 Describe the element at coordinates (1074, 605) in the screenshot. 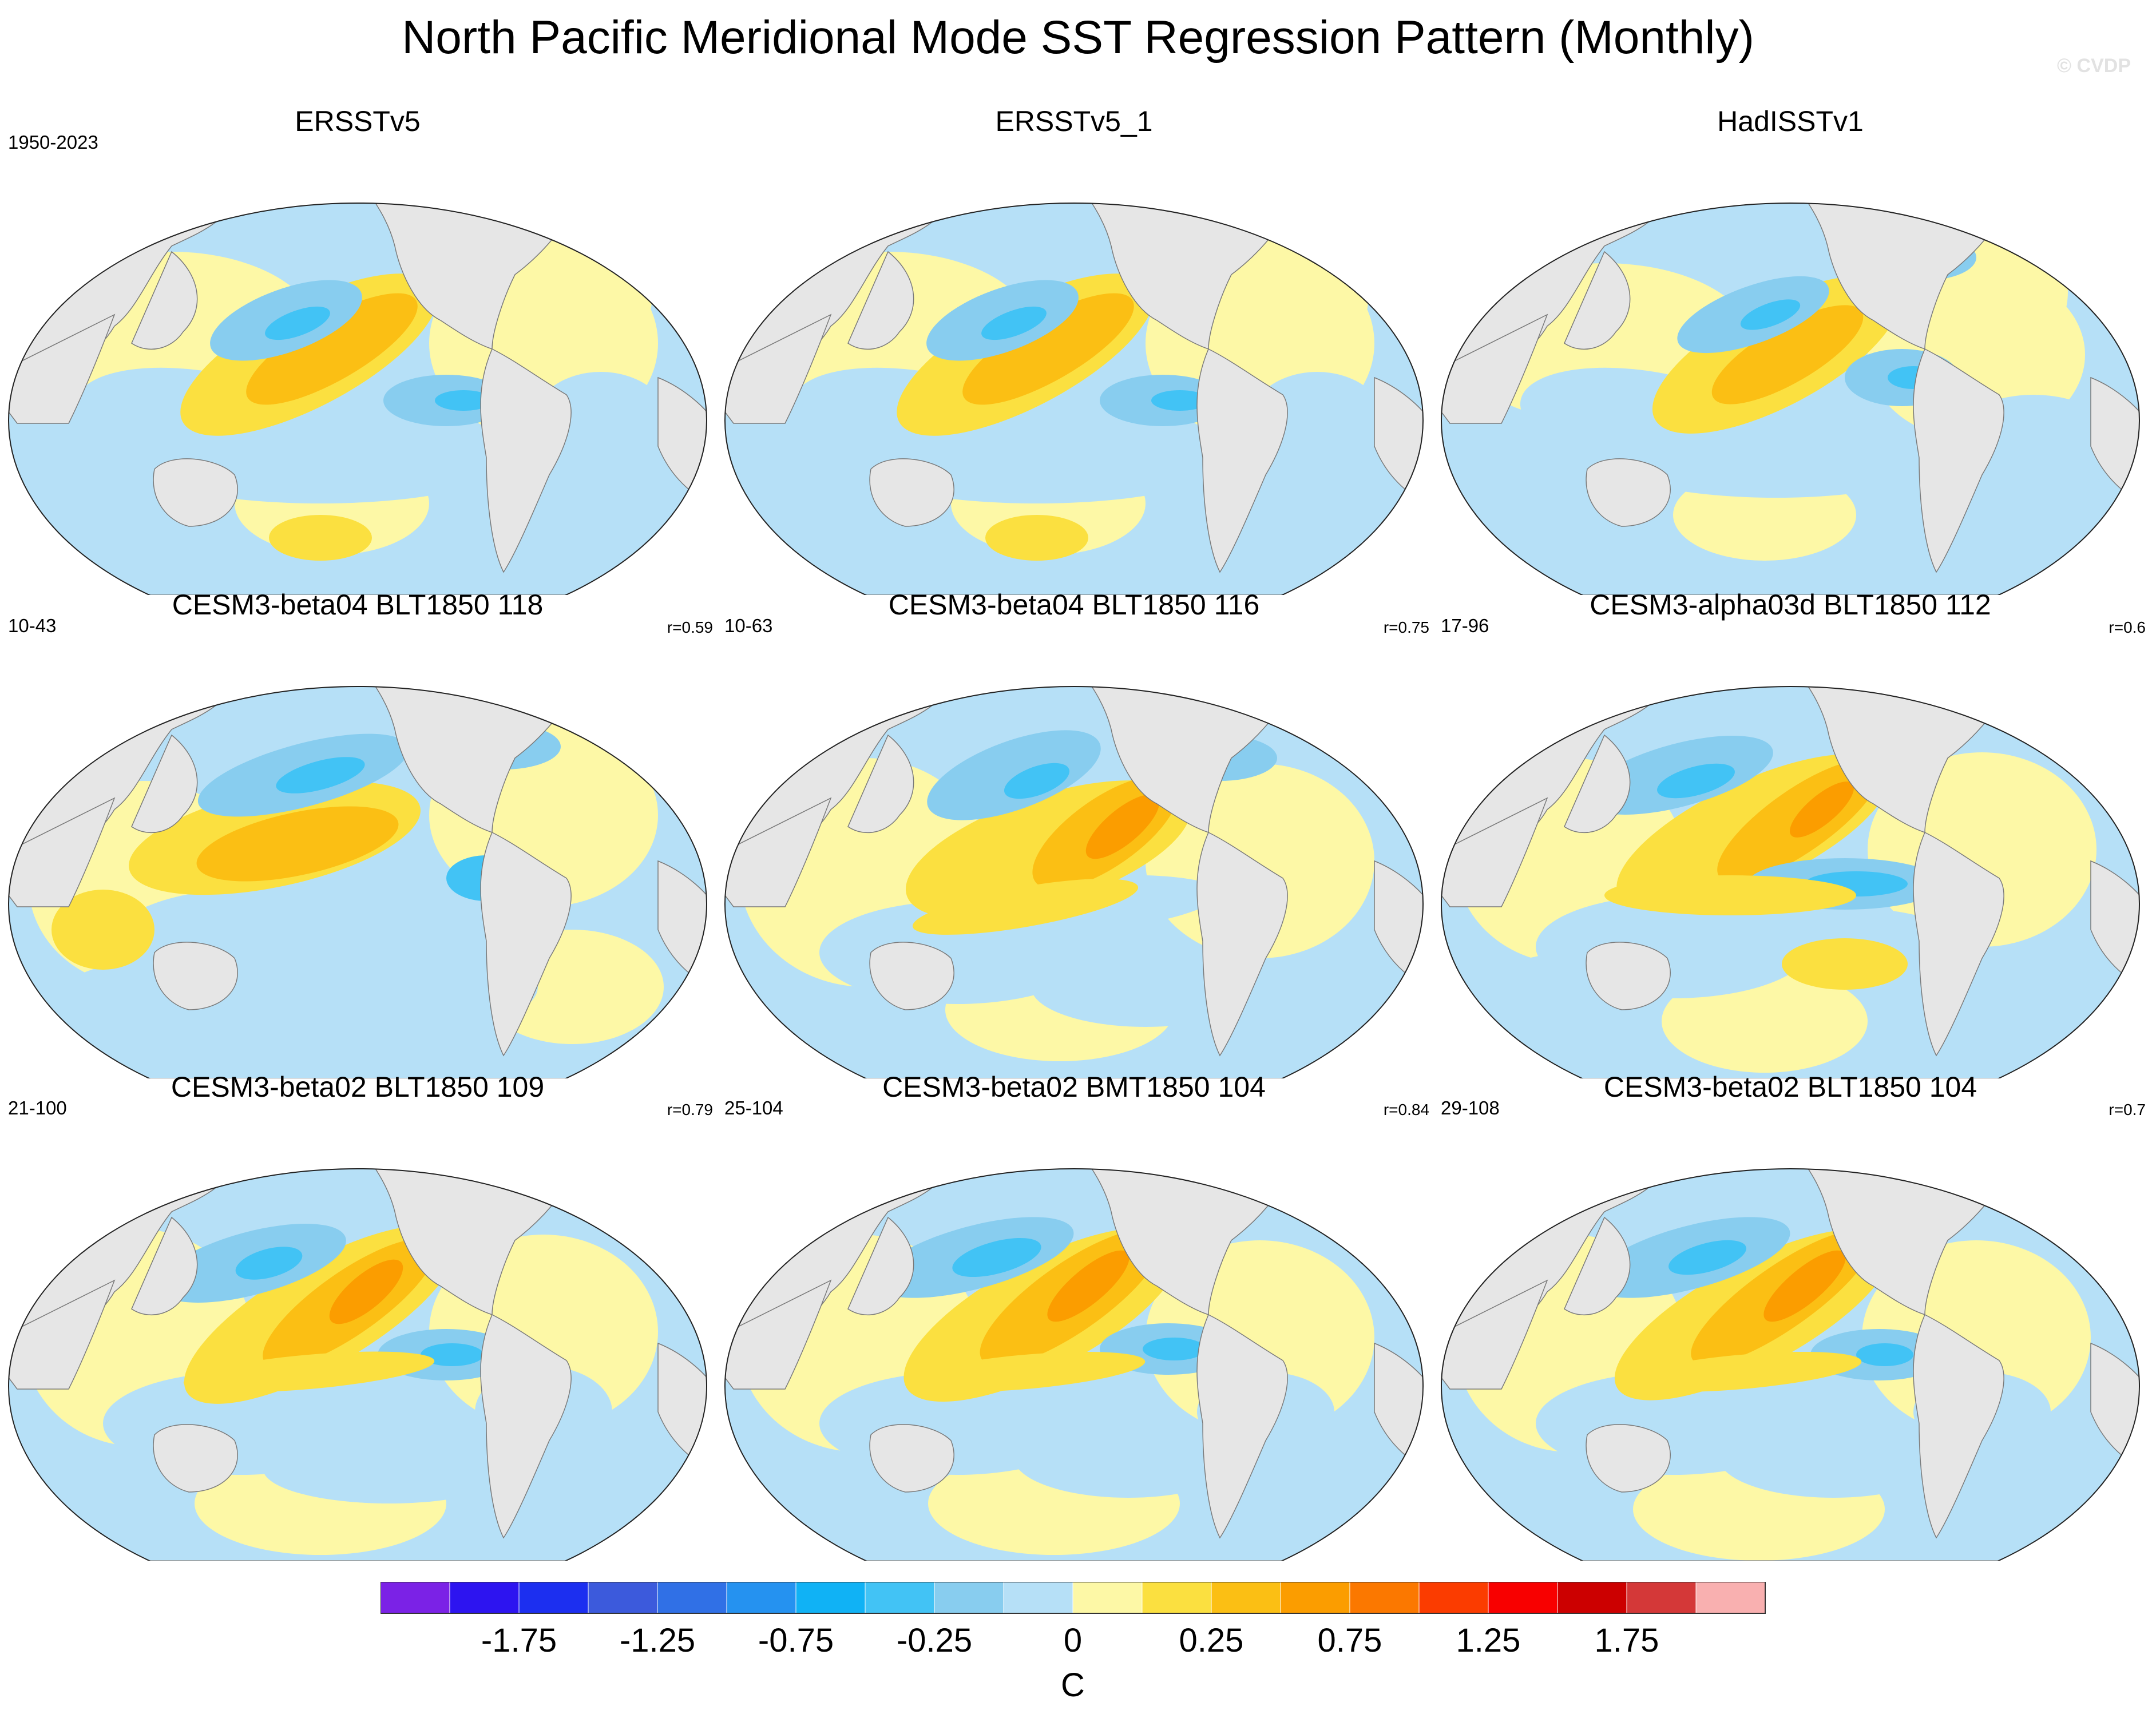

I see `panel-title: CESM3-beta04 BLT1850 116` at that location.